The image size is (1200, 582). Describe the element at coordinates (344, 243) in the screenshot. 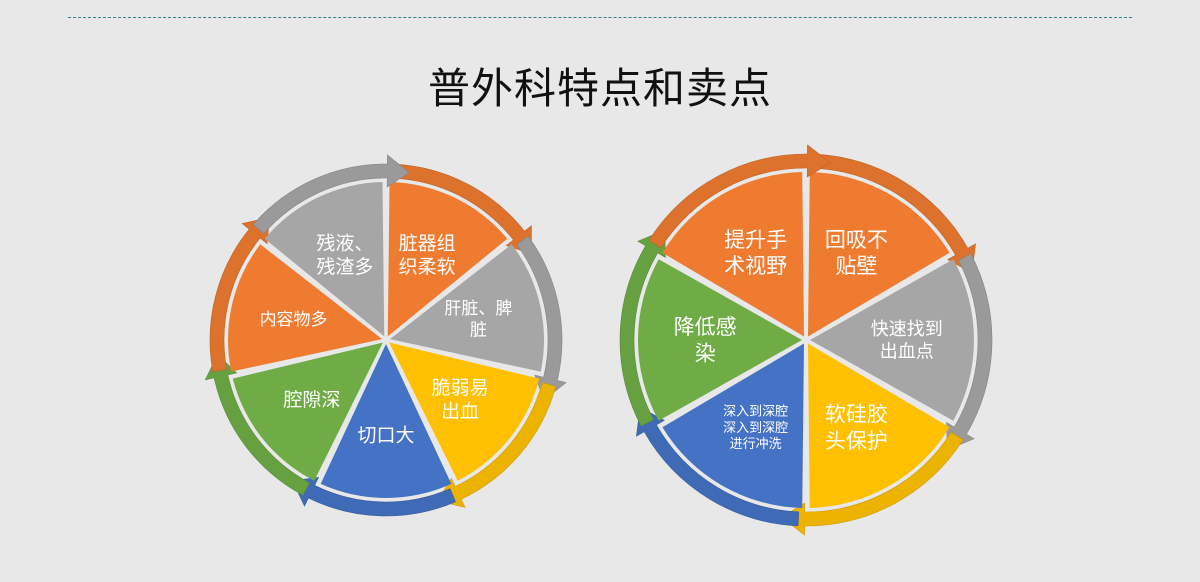

I see `left-label-line: 残液、` at that location.